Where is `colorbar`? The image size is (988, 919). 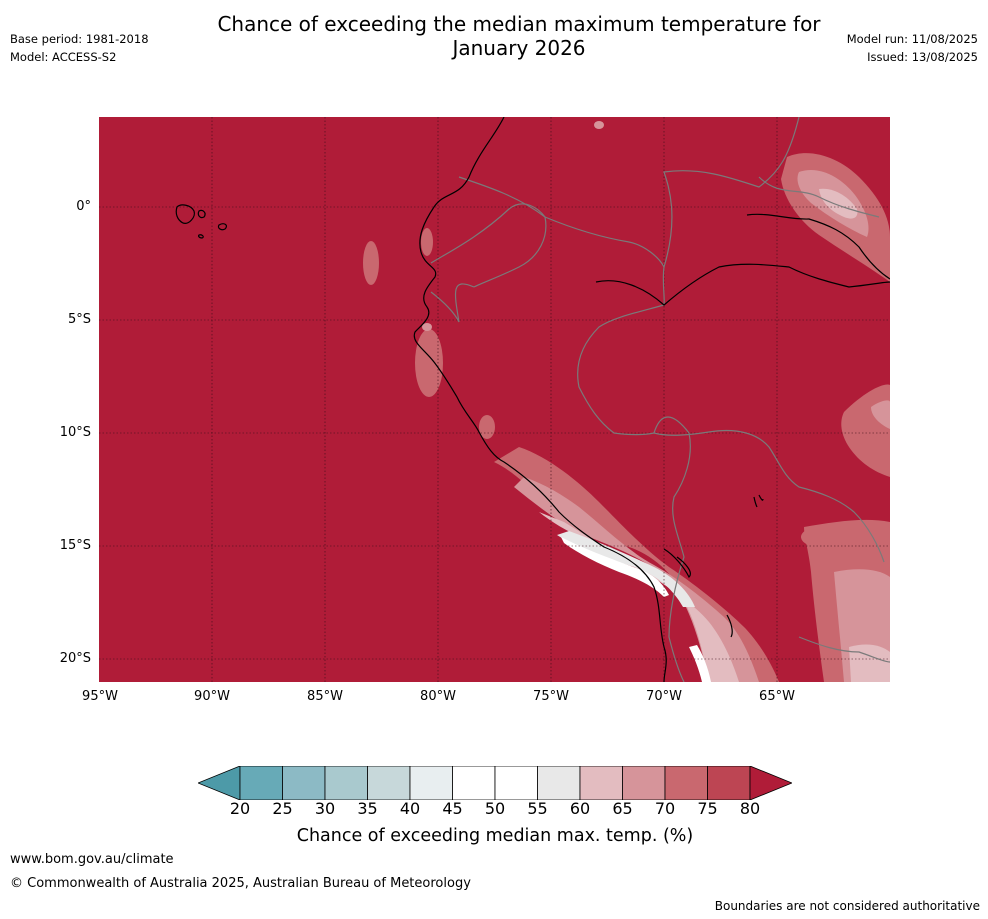
colorbar is located at coordinates (495, 783).